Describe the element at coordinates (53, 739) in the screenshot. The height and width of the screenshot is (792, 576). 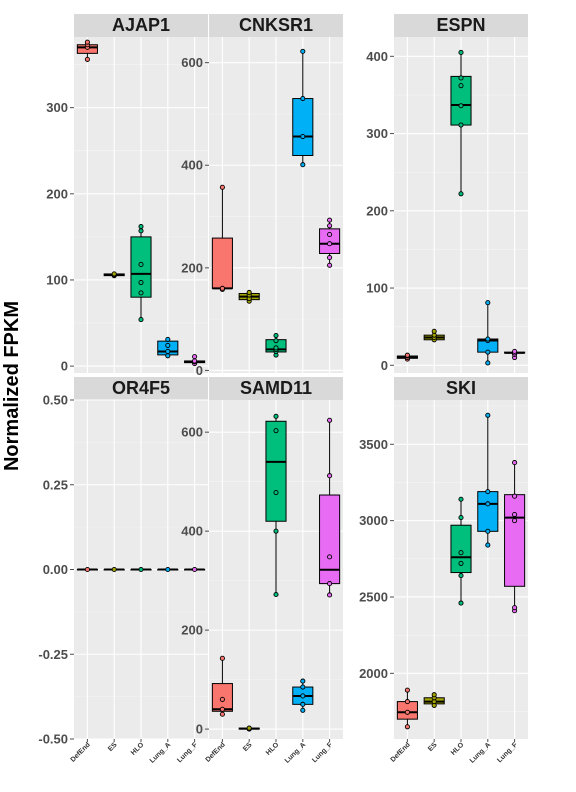
I see `y-tick-label: -0.50` at that location.